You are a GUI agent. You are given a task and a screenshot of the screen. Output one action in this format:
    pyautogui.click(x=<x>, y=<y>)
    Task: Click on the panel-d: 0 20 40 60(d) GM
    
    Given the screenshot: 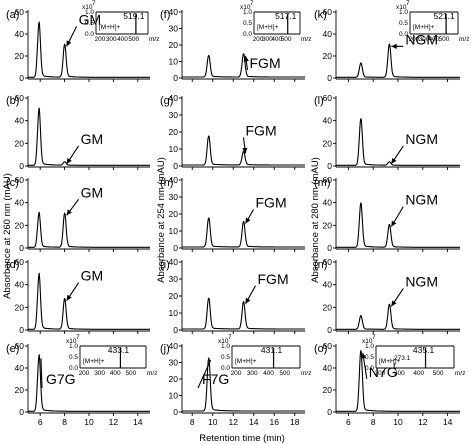 What is the action you would take?
    pyautogui.click(x=78, y=296)
    